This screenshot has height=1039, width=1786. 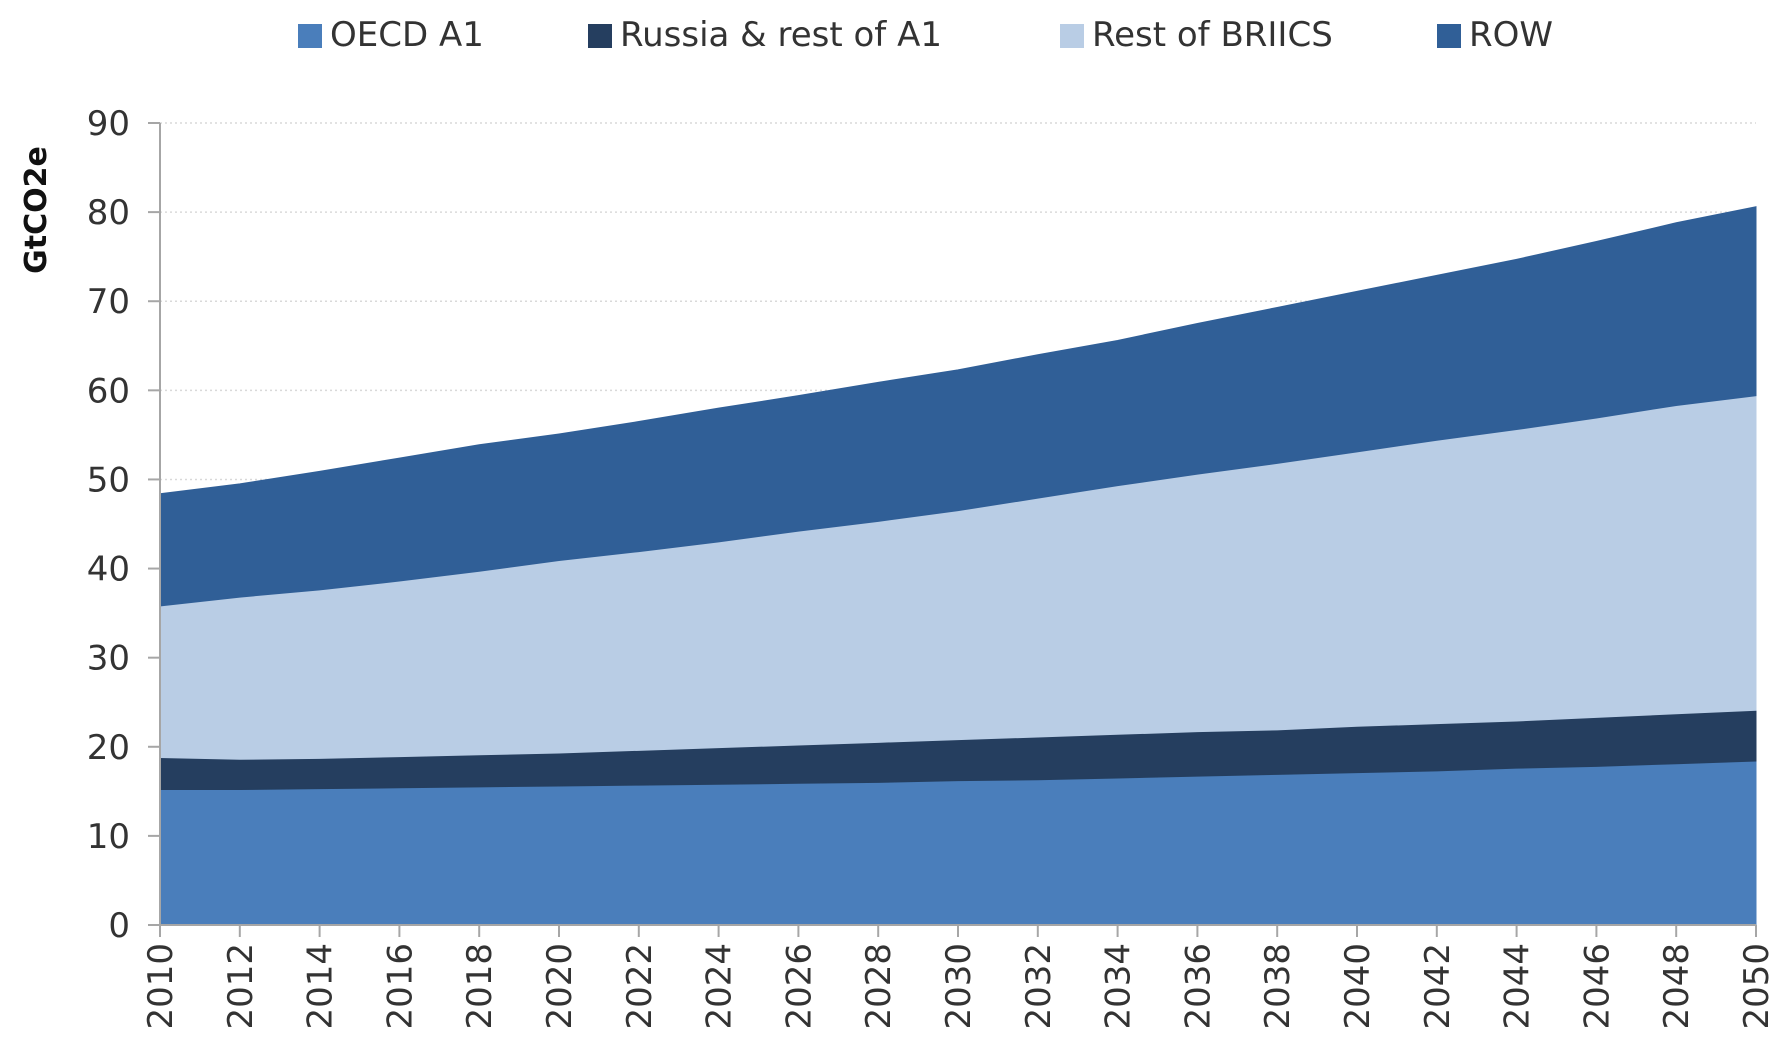 What do you see at coordinates (1438, 986) in the screenshot?
I see `x-tick-label: 2042` at bounding box center [1438, 986].